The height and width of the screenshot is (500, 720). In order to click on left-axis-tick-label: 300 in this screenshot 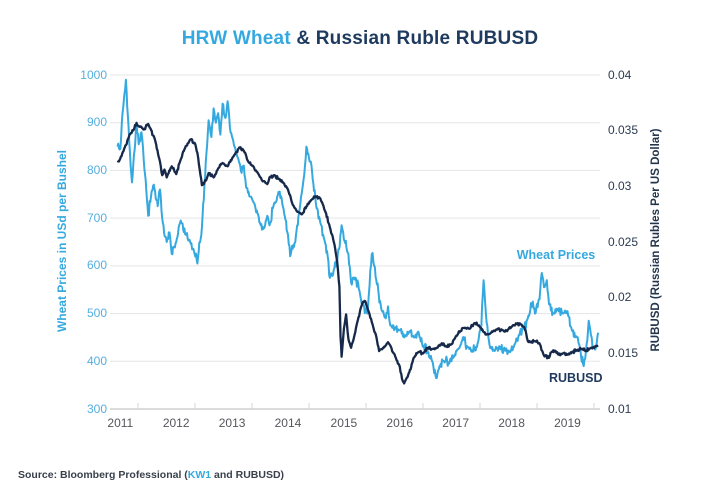, I will do `click(96, 408)`.